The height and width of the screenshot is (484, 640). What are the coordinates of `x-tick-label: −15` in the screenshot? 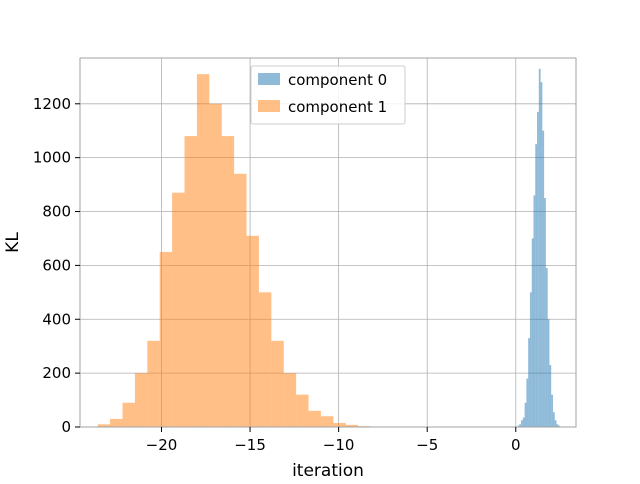 It's located at (250, 445).